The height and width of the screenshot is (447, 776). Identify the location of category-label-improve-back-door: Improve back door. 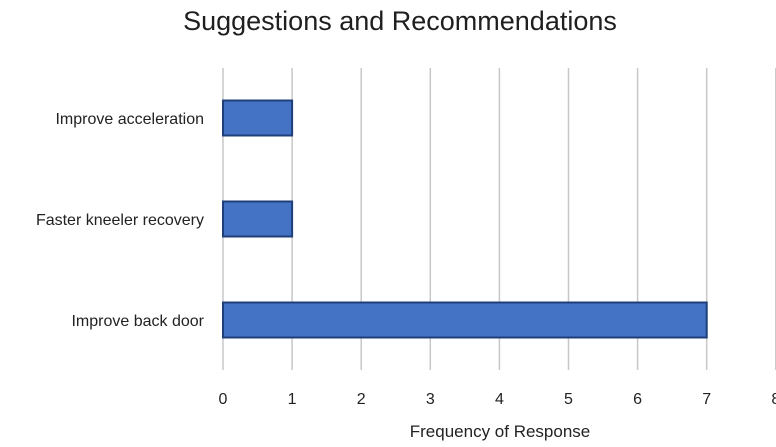
(137, 321).